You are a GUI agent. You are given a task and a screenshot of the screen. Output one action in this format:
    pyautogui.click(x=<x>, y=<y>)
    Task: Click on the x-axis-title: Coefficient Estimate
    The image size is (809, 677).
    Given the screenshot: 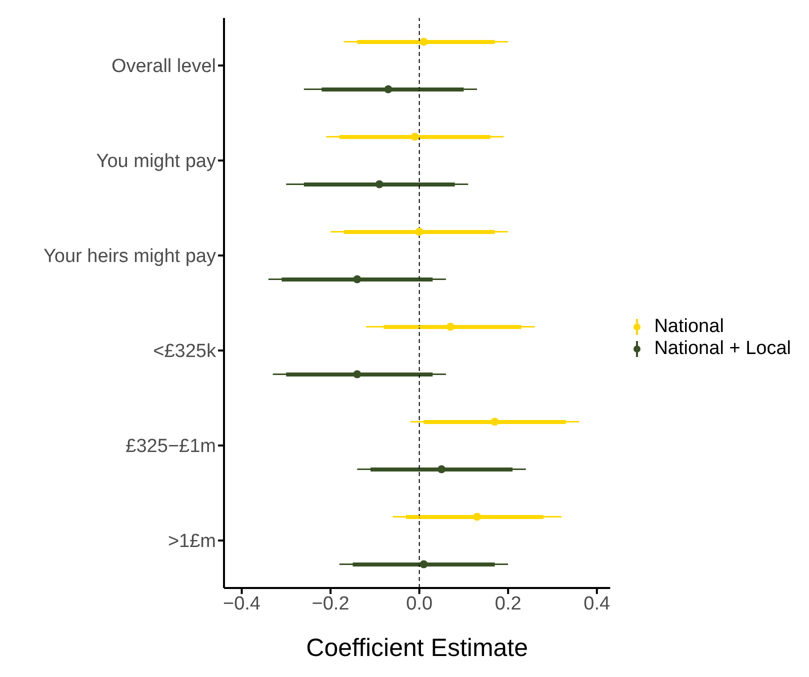 What is the action you would take?
    pyautogui.click(x=417, y=648)
    